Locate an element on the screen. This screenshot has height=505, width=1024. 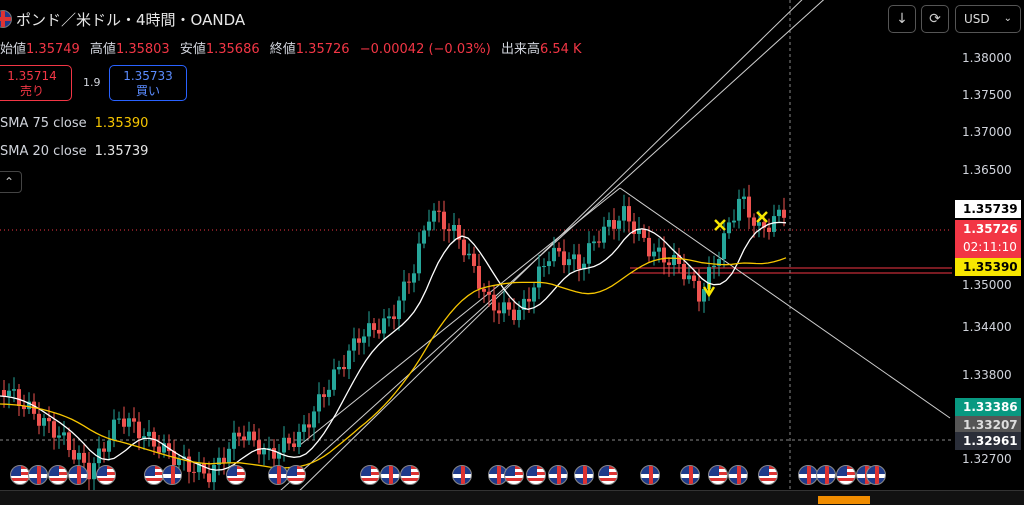
y-tick: 1.37000 is located at coordinates (987, 132).